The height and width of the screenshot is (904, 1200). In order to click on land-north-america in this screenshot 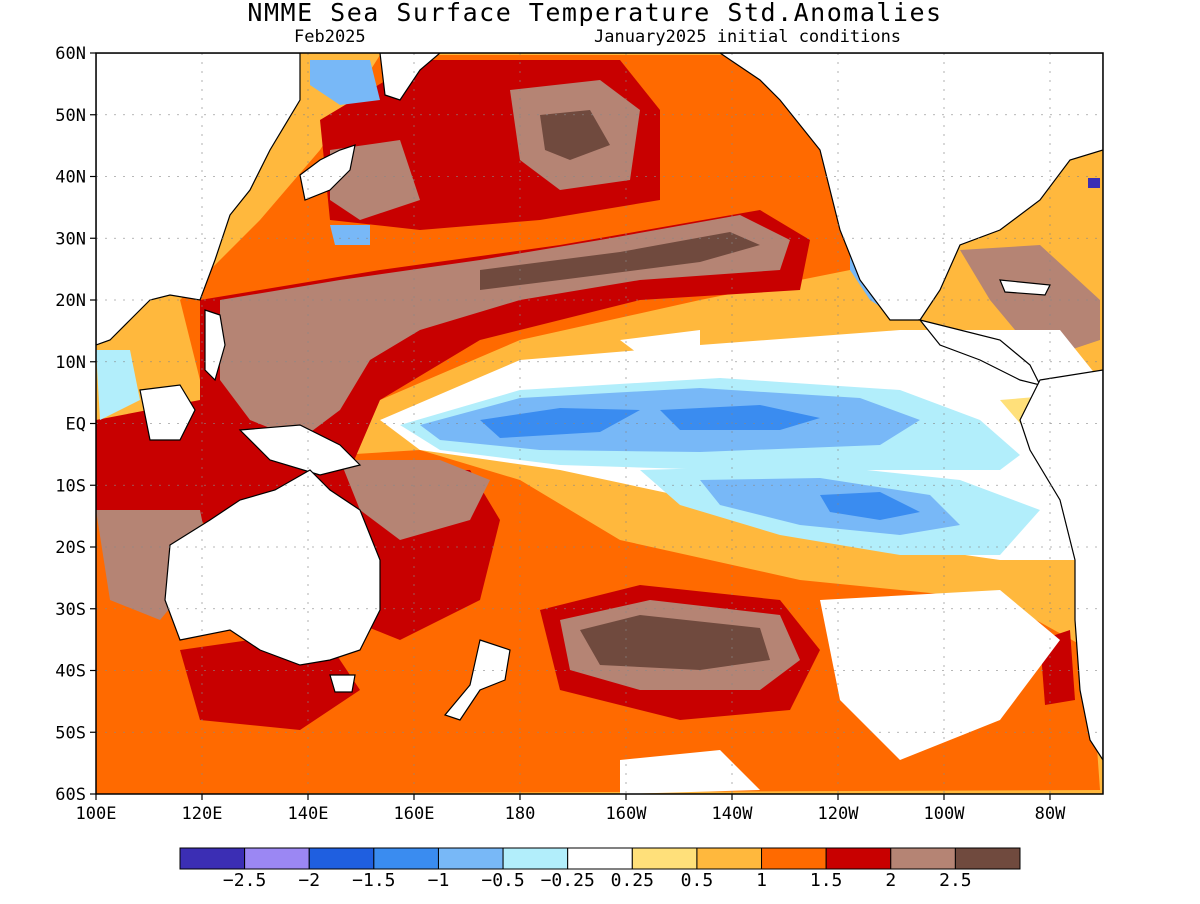, I will do `click(910, 187)`.